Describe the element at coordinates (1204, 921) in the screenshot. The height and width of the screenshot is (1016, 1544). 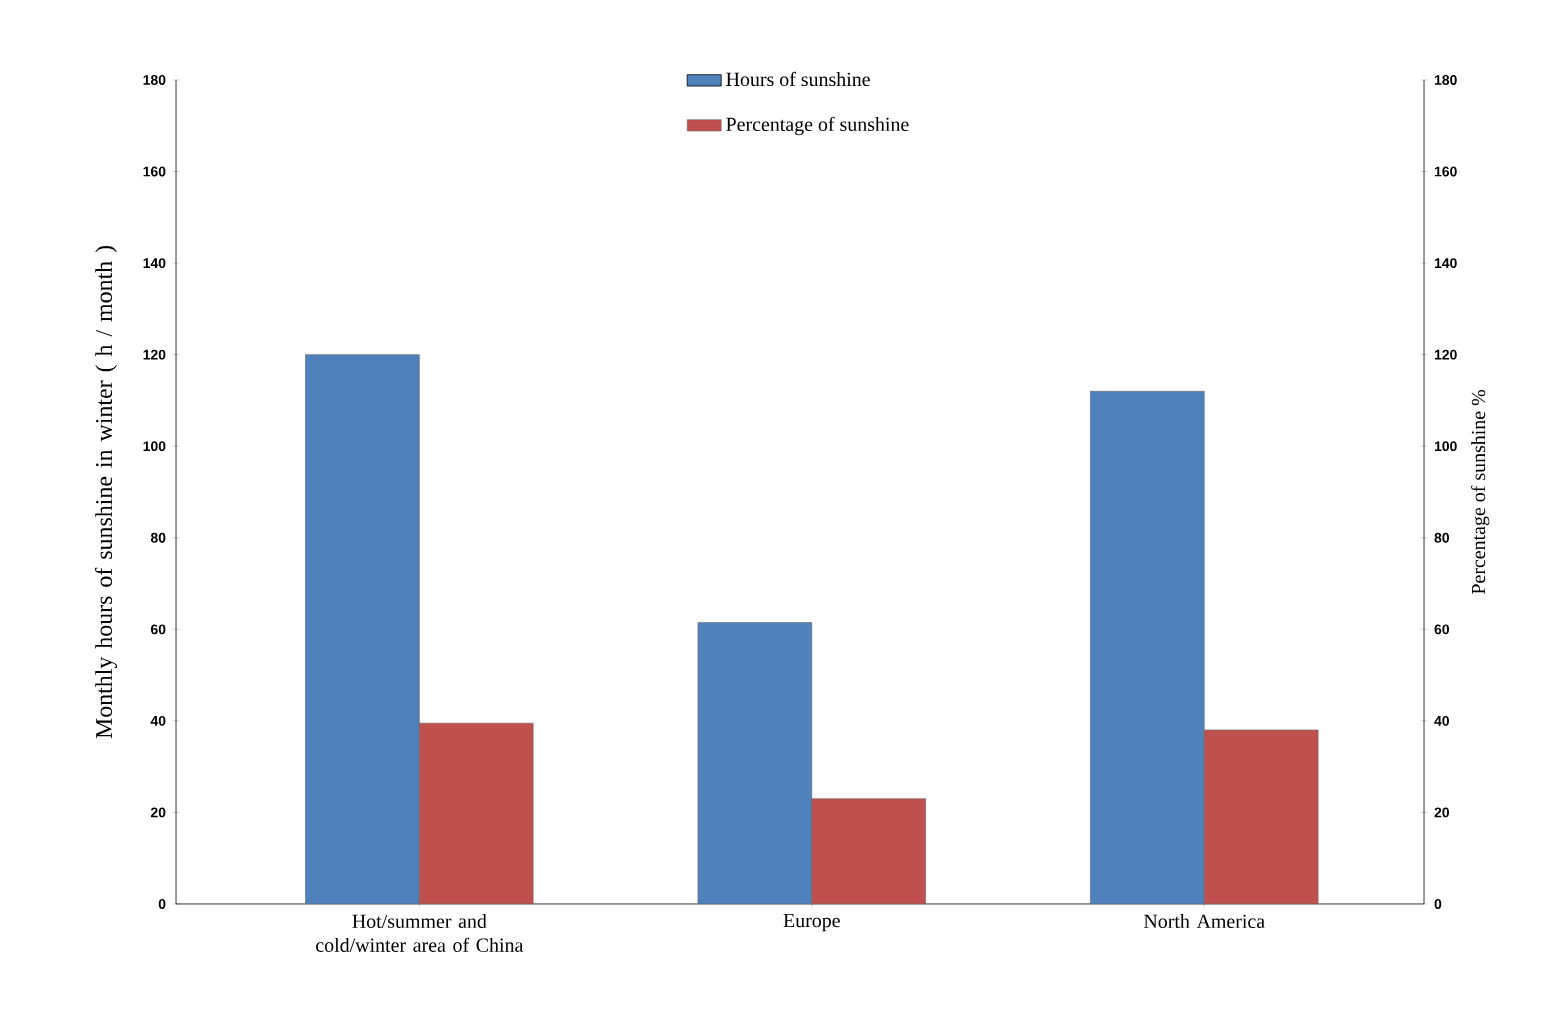
I see `x-tick-label: North America` at that location.